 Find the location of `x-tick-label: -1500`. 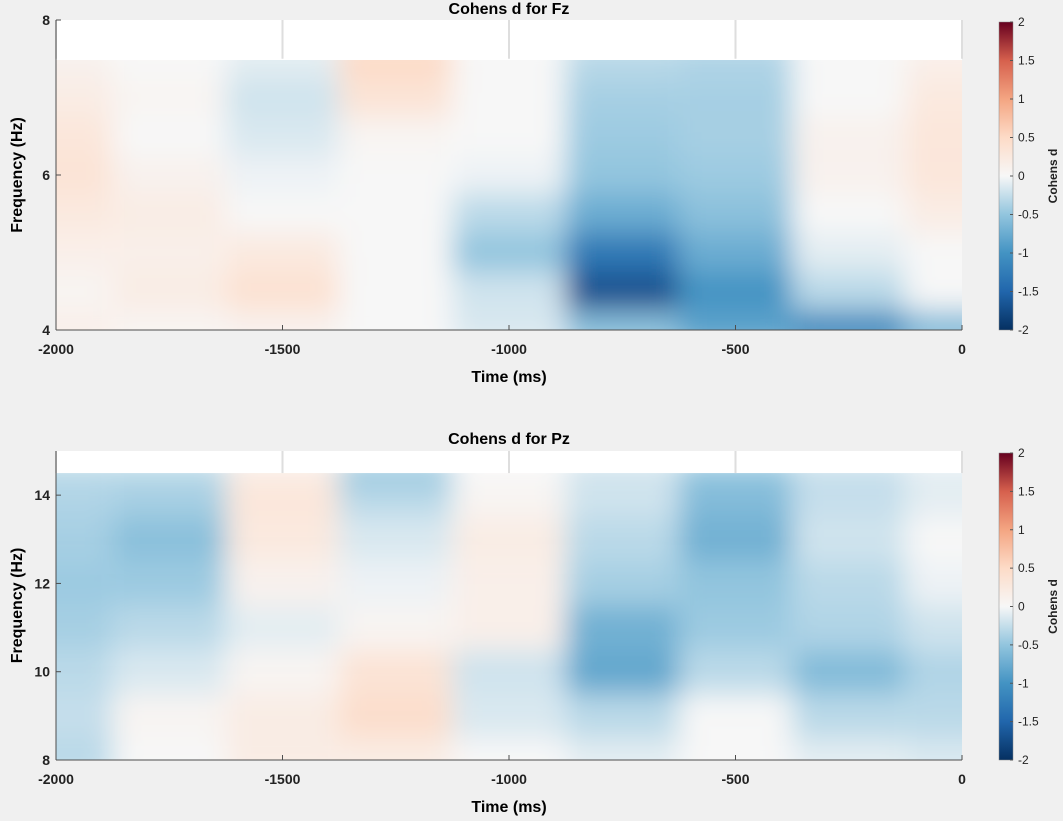

x-tick-label: -1500 is located at coordinates (283, 779).